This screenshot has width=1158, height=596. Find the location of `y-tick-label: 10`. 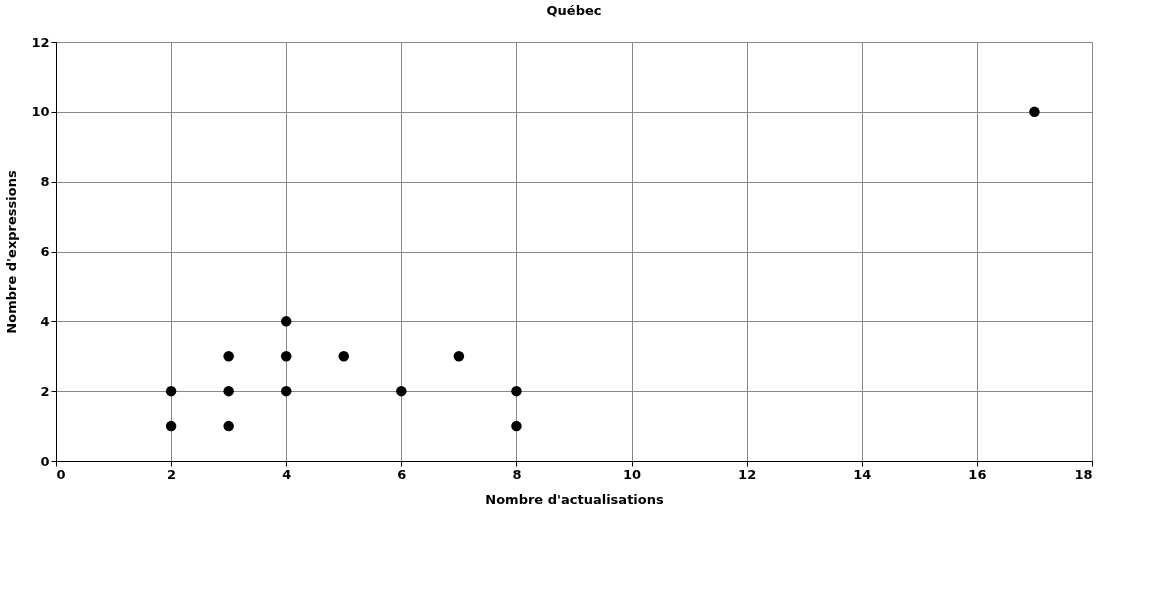

y-tick-label: 10 is located at coordinates (40, 112).